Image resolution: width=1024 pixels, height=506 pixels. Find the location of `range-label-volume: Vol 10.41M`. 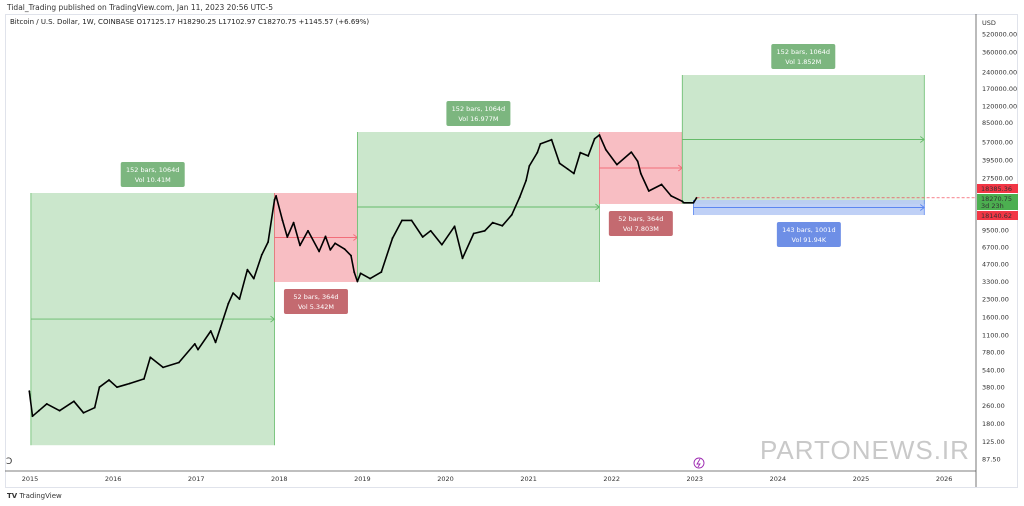

range-label-volume: Vol 10.41M is located at coordinates (153, 180).